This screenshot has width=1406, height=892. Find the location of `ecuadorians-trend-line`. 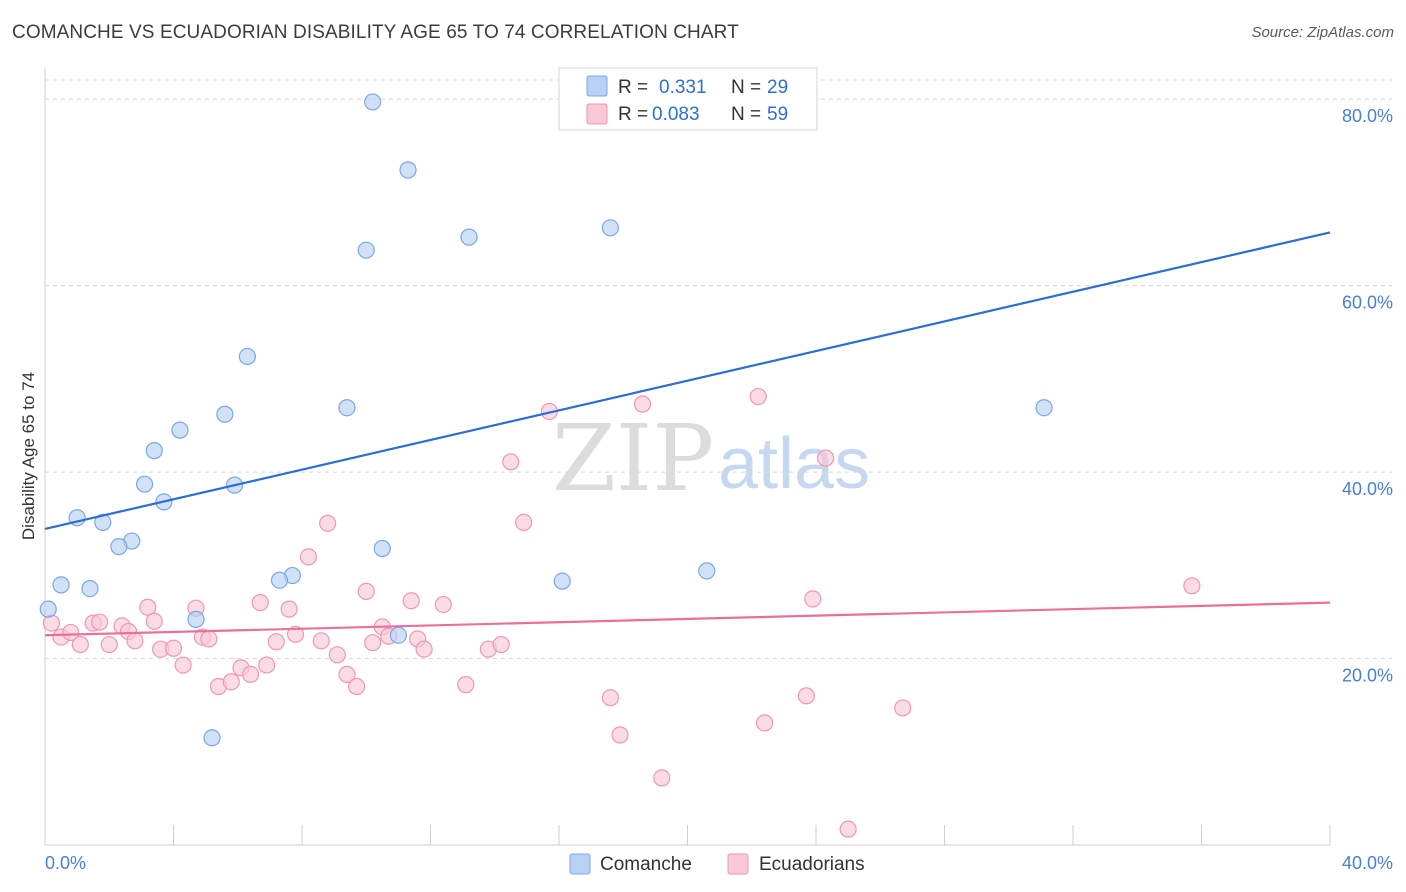

ecuadorians-trend-line is located at coordinates (687, 619).